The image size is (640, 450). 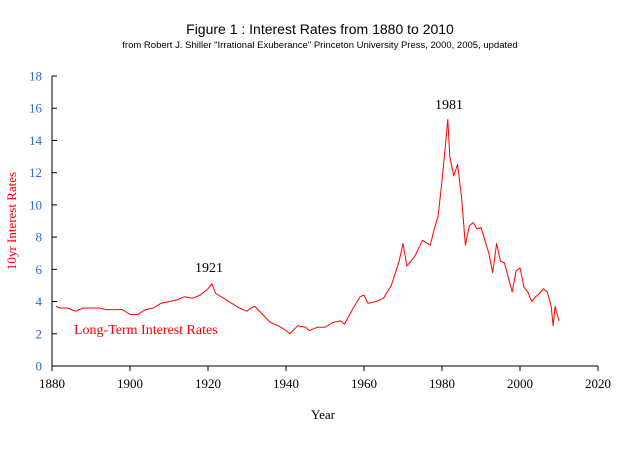 I want to click on x-tick-label: 2000, so click(x=520, y=383).